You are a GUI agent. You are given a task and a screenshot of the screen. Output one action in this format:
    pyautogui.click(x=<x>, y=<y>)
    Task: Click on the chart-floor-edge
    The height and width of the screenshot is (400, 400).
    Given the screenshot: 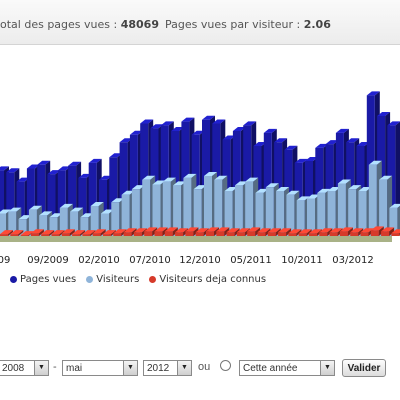 What is the action you would take?
    pyautogui.click(x=196, y=239)
    